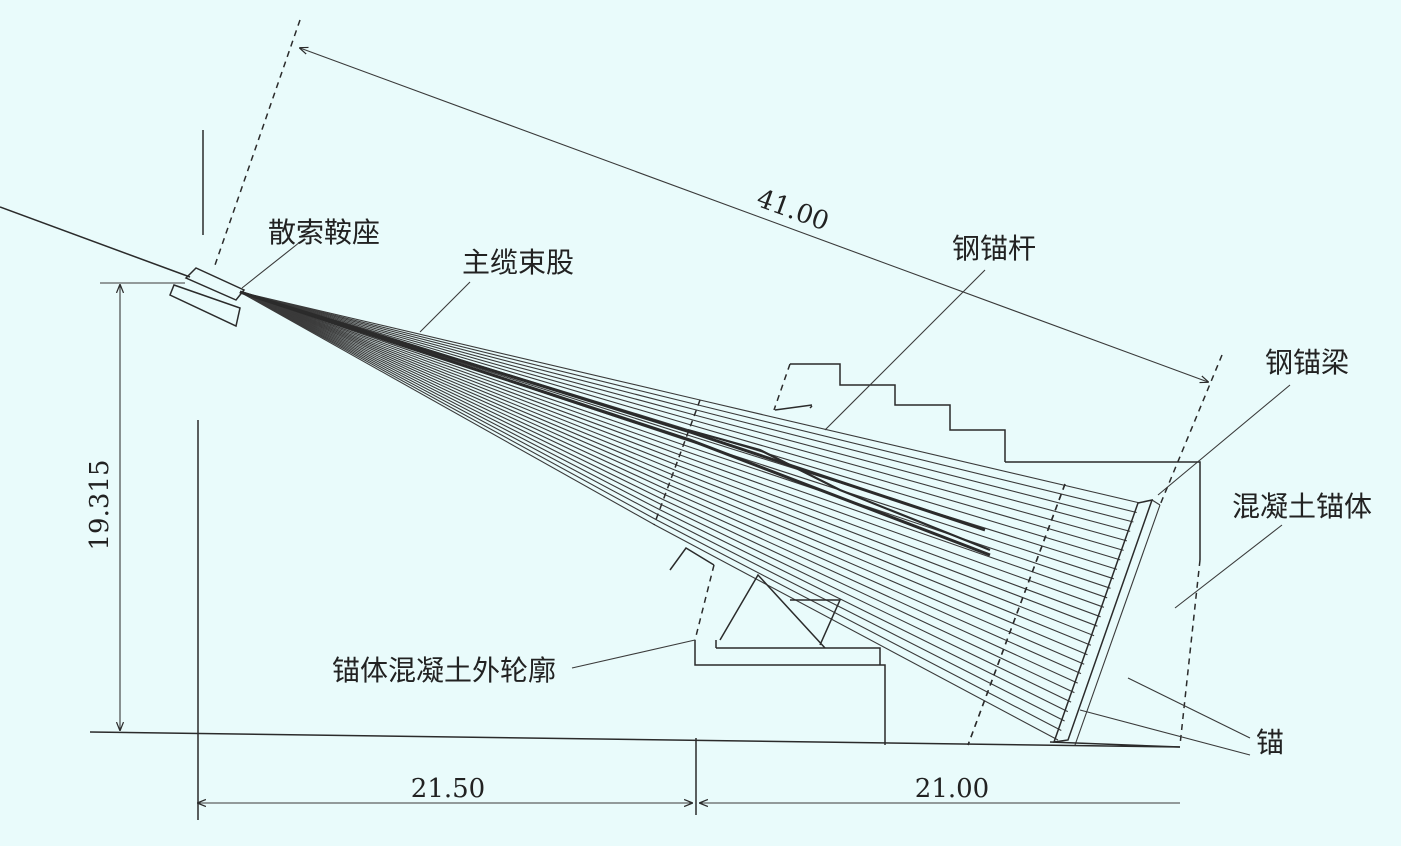 Image resolution: width=1401 pixels, height=846 pixels. What do you see at coordinates (1307, 362) in the screenshot?
I see `steel-beam-label: 钢锚梁` at bounding box center [1307, 362].